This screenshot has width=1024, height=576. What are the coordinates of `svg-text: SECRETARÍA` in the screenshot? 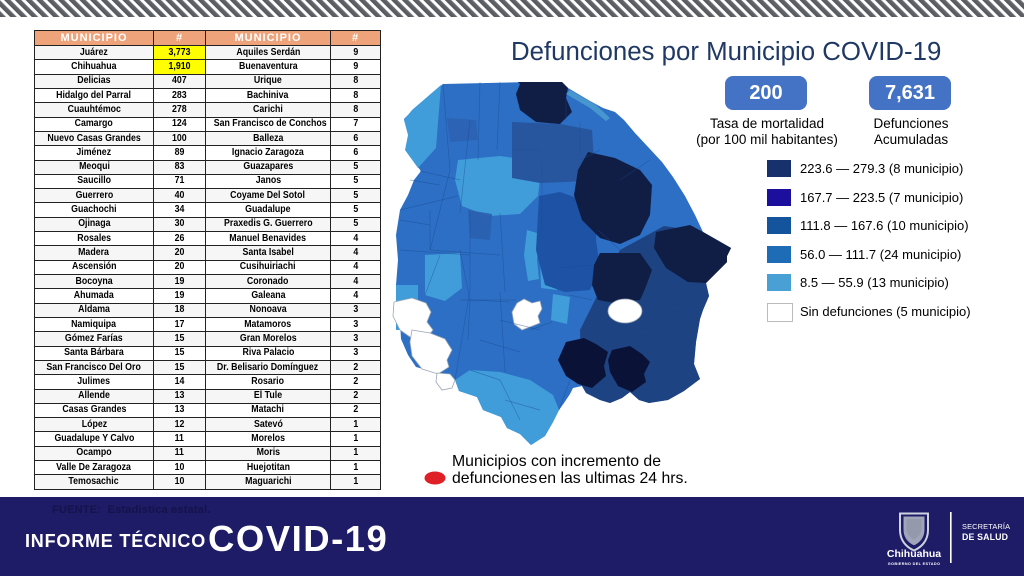 It's located at (986, 526).